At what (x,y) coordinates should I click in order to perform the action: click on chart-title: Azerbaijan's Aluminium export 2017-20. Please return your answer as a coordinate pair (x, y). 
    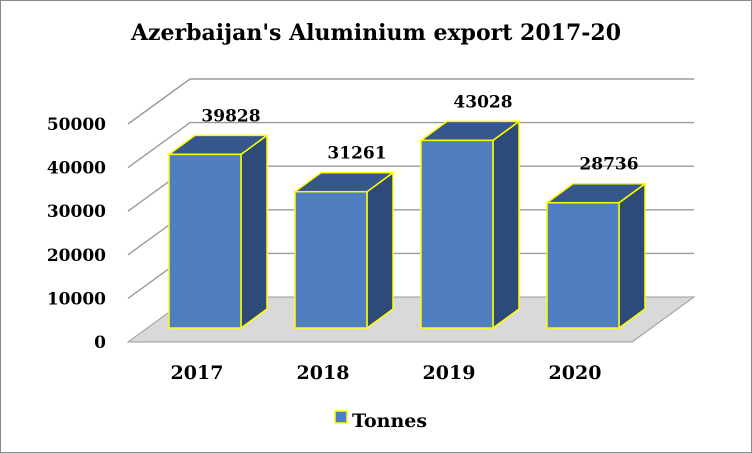
    Looking at the image, I should click on (375, 33).